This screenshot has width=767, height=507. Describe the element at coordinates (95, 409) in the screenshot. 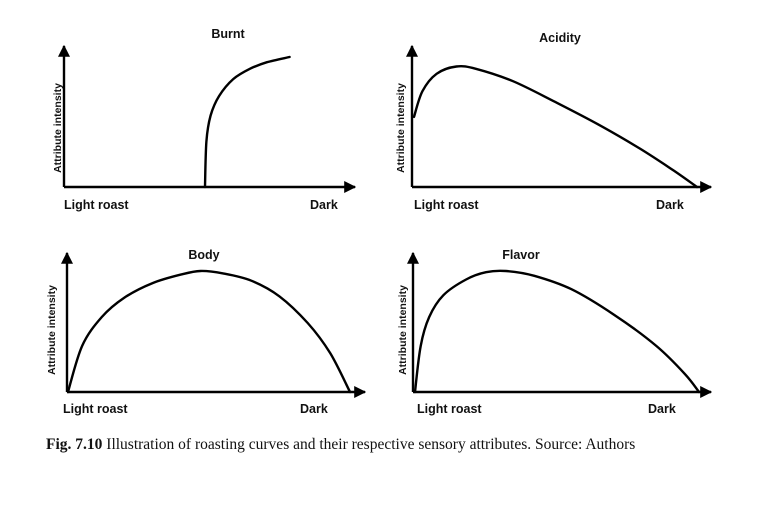

I see `body-x-tick-light: Light roast` at that location.